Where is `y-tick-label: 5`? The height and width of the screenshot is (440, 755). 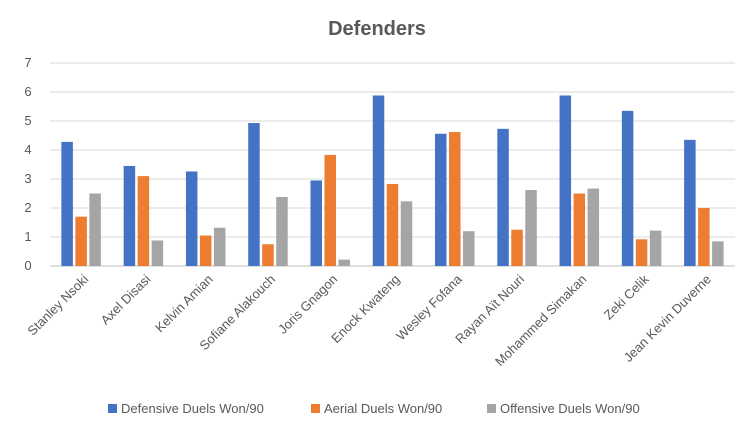 y-tick-label: 5 is located at coordinates (27, 120).